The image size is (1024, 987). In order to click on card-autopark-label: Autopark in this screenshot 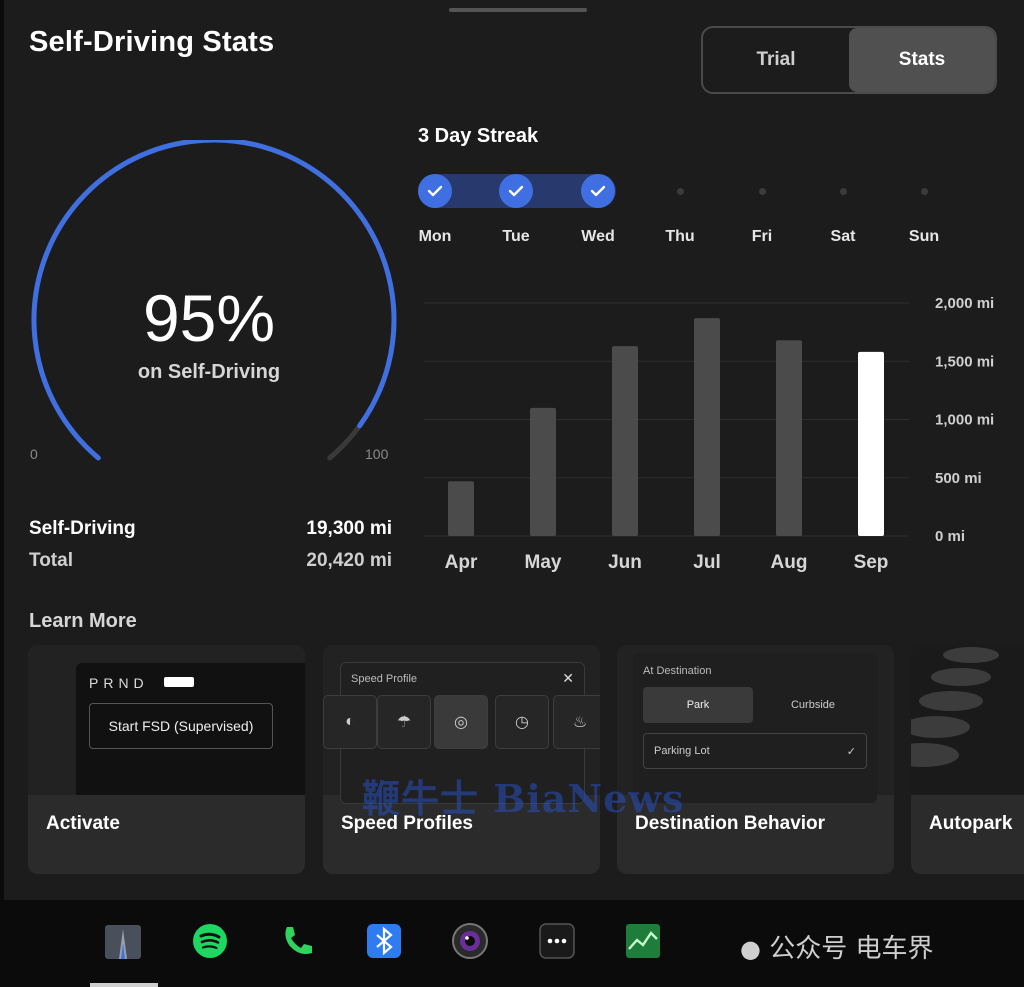, I will do `click(971, 823)`.